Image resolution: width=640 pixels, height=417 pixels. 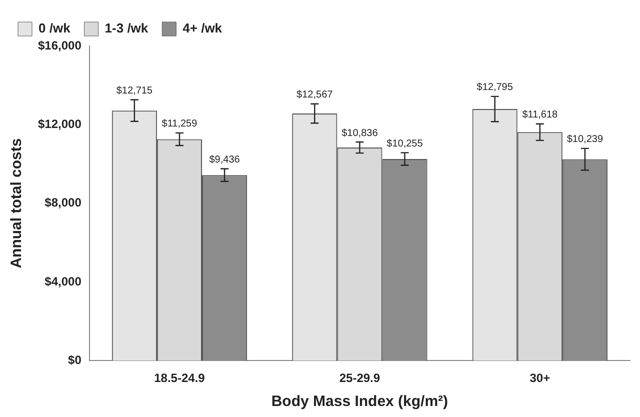 What do you see at coordinates (55, 28) in the screenshot?
I see `legend-label: 0 /wk` at bounding box center [55, 28].